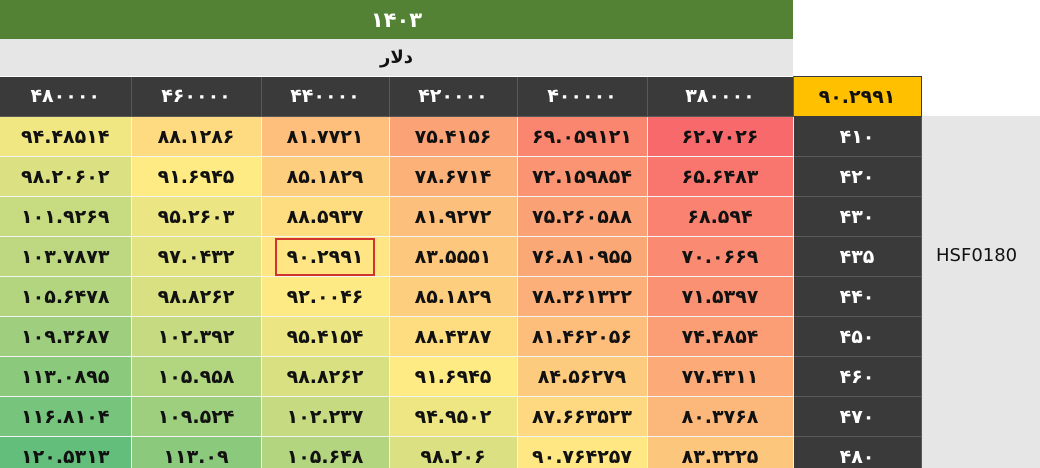 The height and width of the screenshot is (468, 1040). I want to click on column-header: ۴۲۰۰۰۰, so click(453, 96).